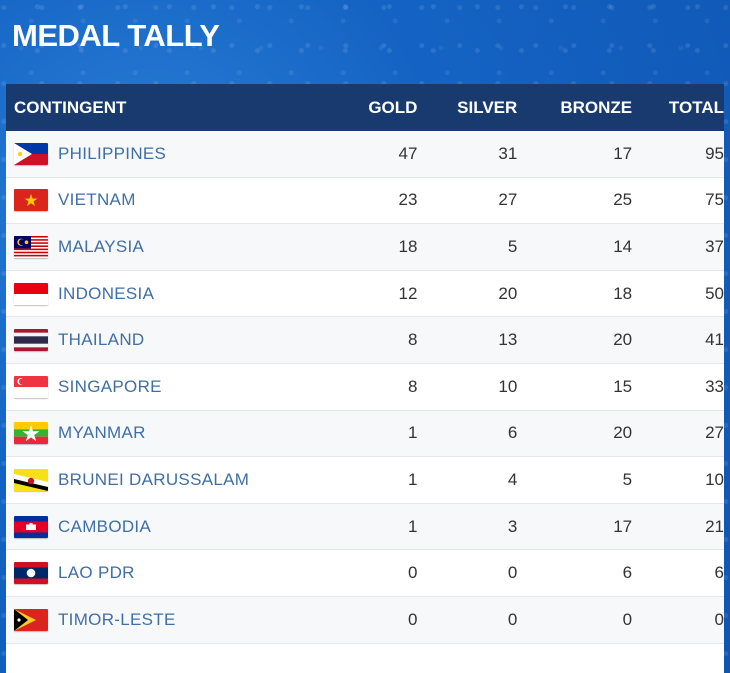  What do you see at coordinates (508, 153) in the screenshot?
I see `silver-count: 31` at bounding box center [508, 153].